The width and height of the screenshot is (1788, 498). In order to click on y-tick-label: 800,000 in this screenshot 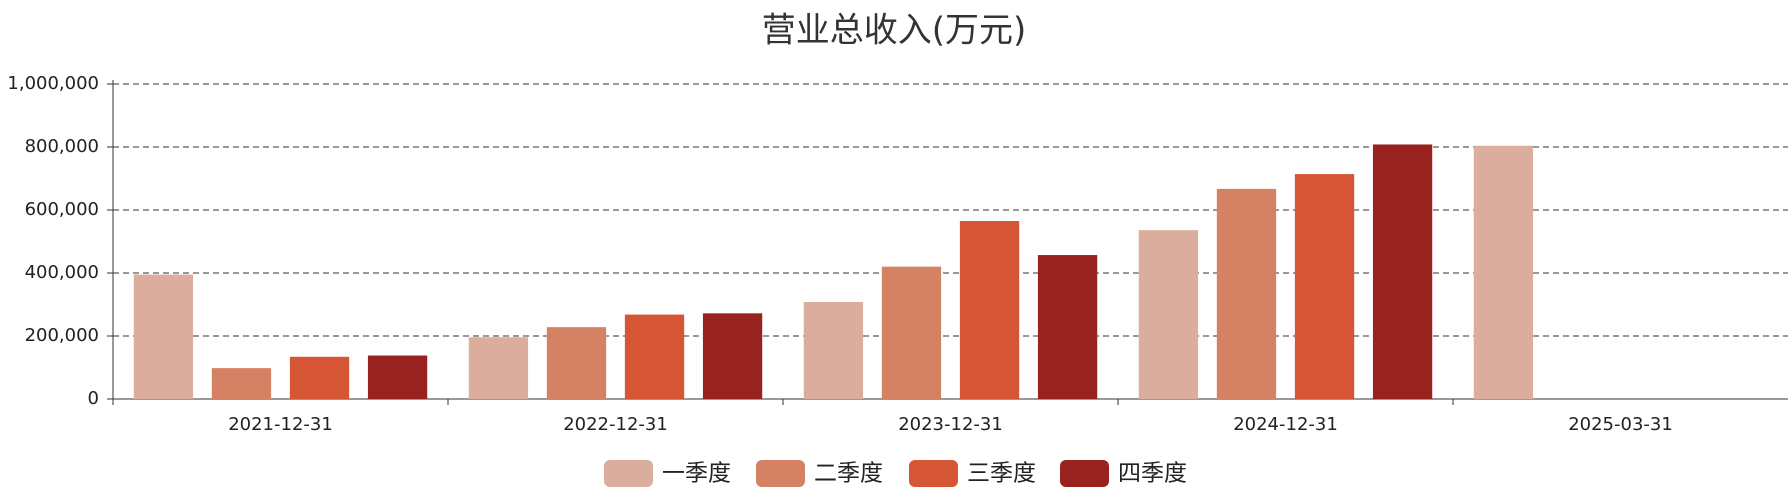, I will do `click(62, 146)`.